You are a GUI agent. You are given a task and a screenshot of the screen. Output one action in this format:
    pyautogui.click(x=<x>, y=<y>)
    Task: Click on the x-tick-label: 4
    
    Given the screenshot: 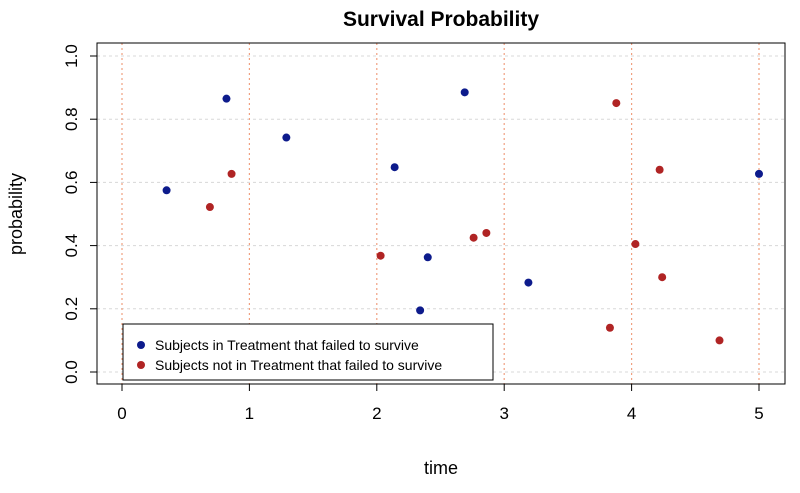 What is the action you would take?
    pyautogui.click(x=631, y=413)
    